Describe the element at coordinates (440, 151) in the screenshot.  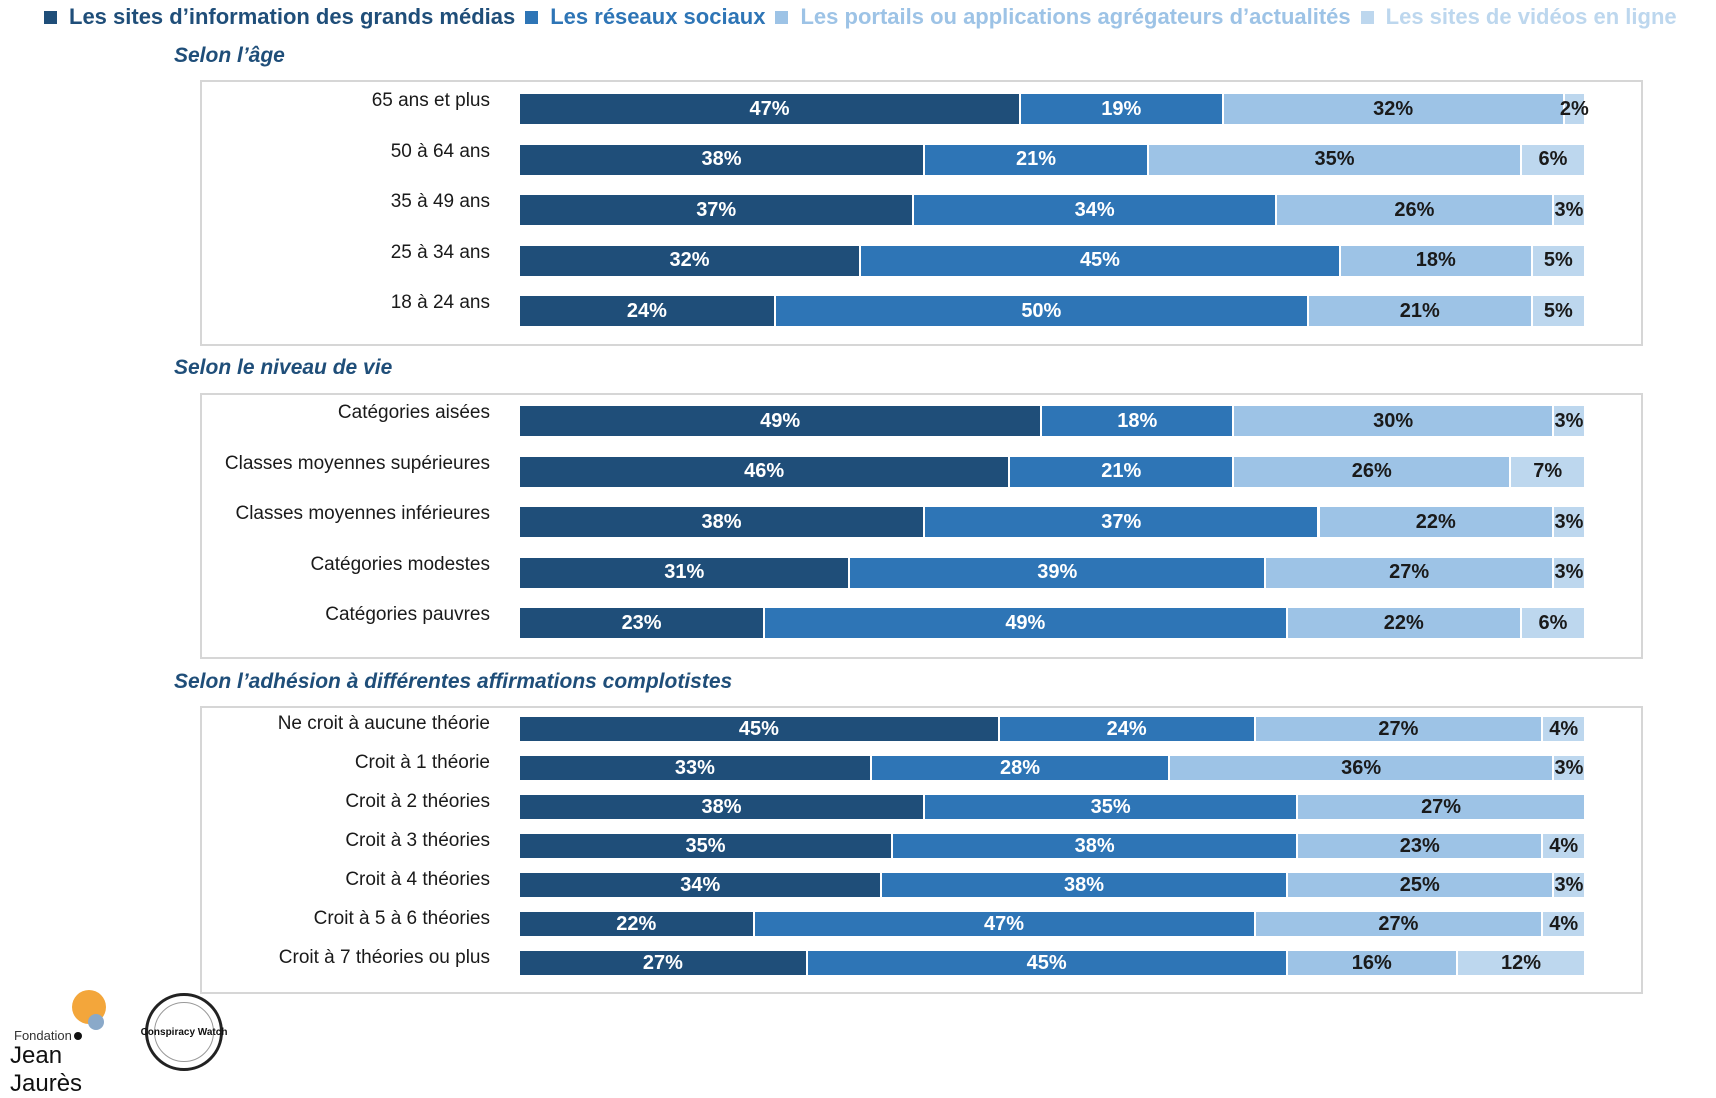
I see `category-label: 50 à 64 ans` at that location.